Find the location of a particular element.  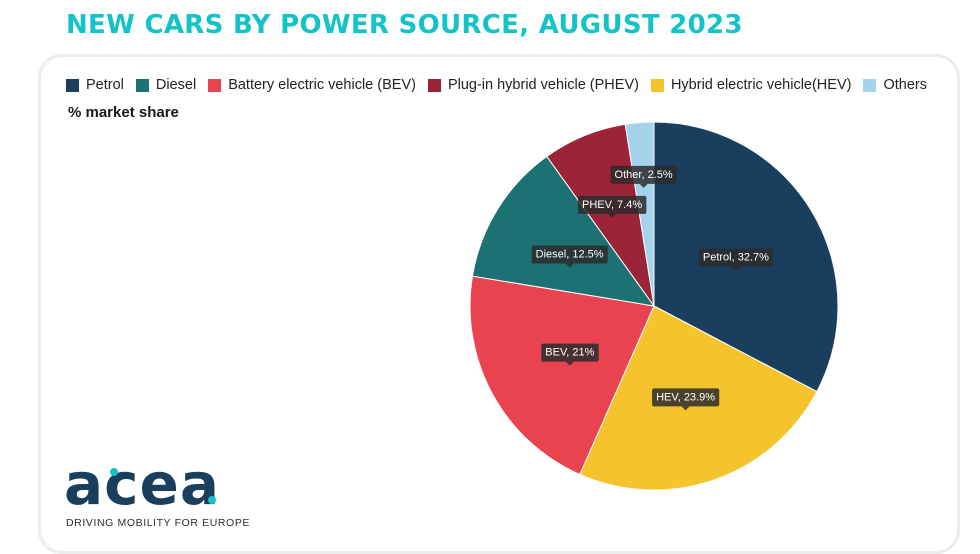

svg-text: HEV, 23.9% is located at coordinates (685, 397).